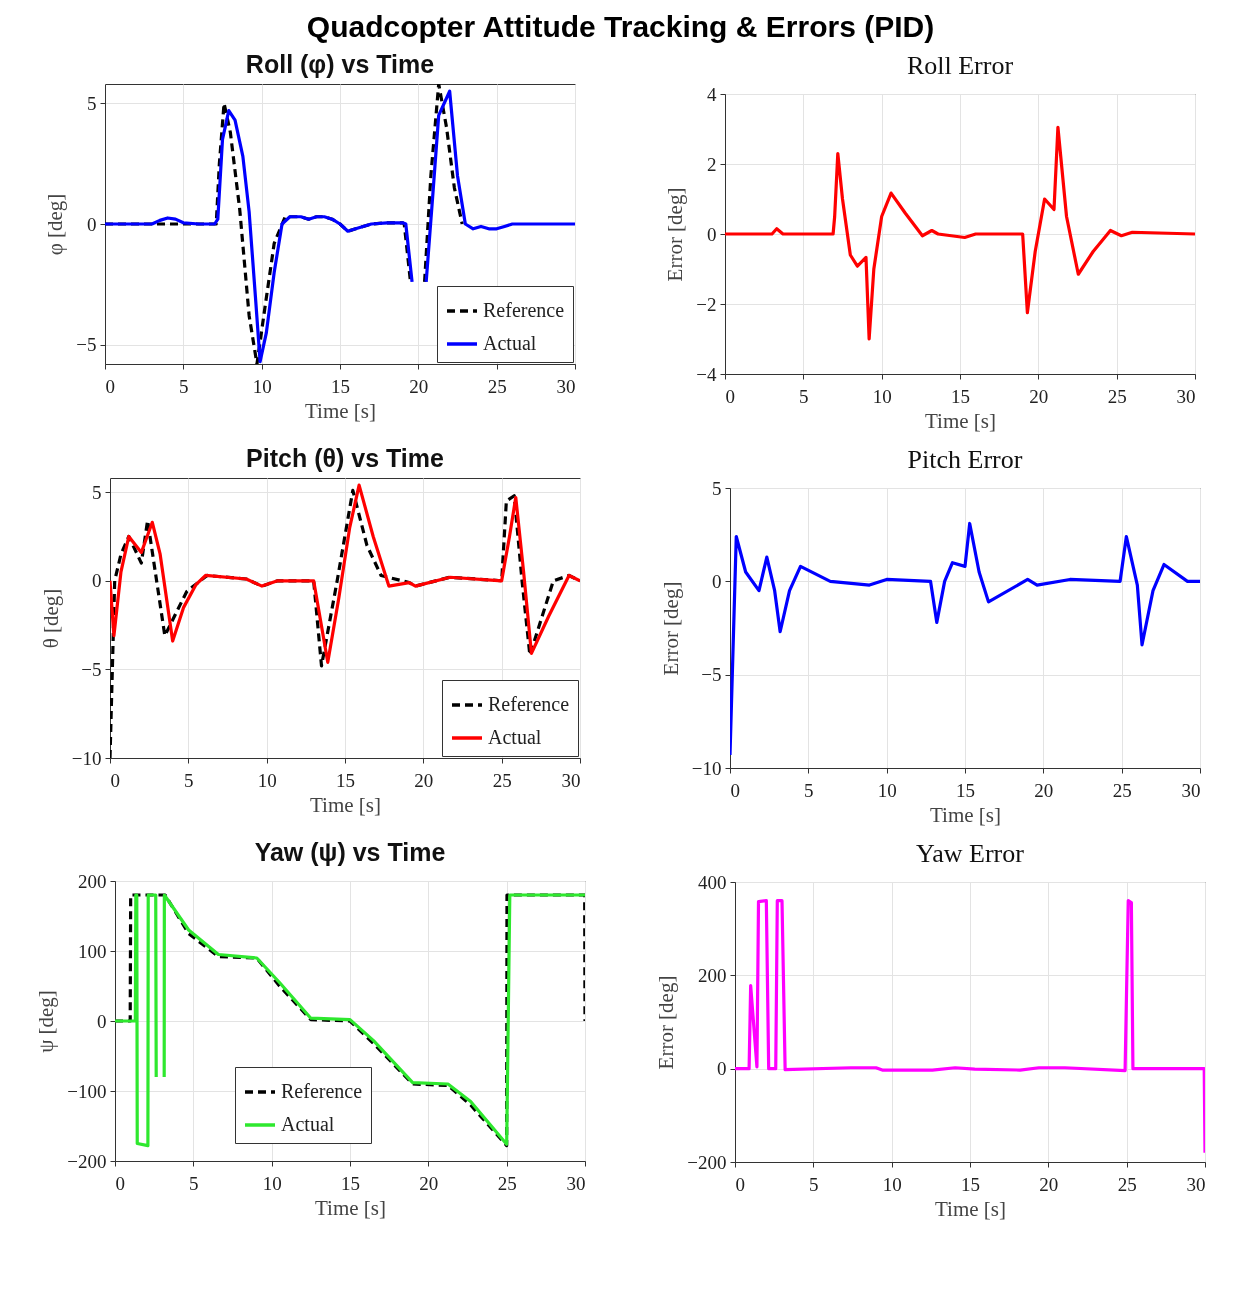  What do you see at coordinates (349, 852) in the screenshot?
I see `chart-title: Yaw (ψ) vs Time` at bounding box center [349, 852].